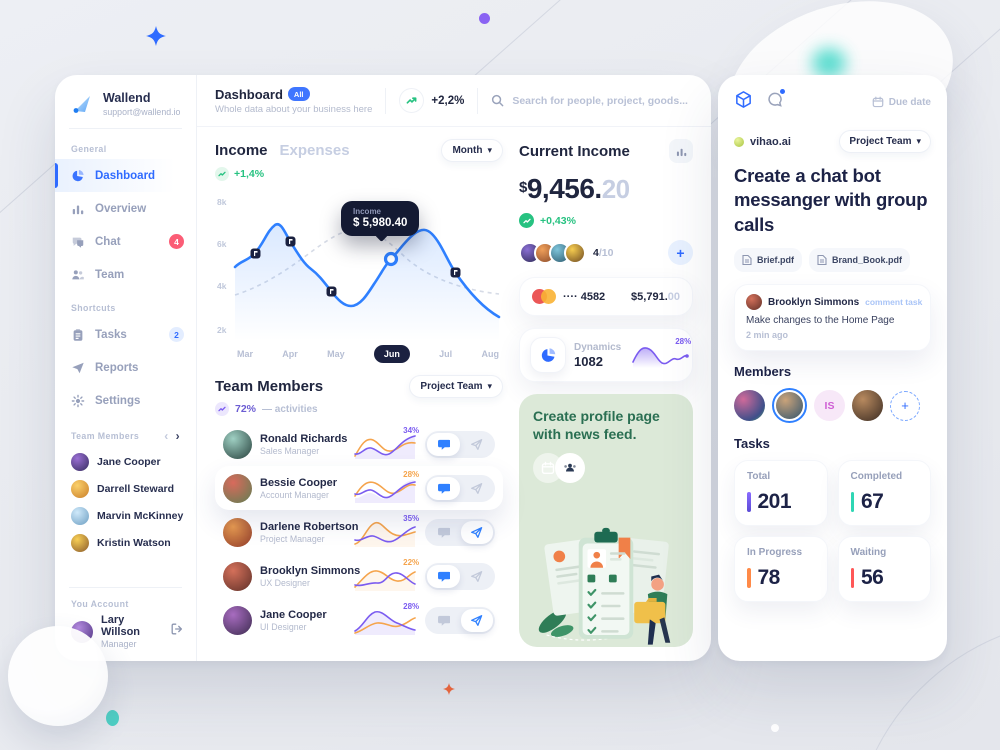 The width and height of the screenshot is (1000, 750). What do you see at coordinates (125, 367) in the screenshot?
I see `sidebar-item-reports: Reports` at bounding box center [125, 367].